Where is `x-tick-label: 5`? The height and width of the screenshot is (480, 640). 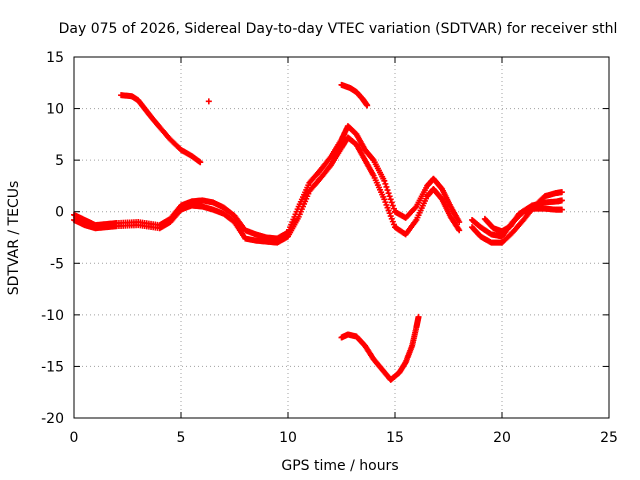
x-tick-label: 5 is located at coordinates (181, 438).